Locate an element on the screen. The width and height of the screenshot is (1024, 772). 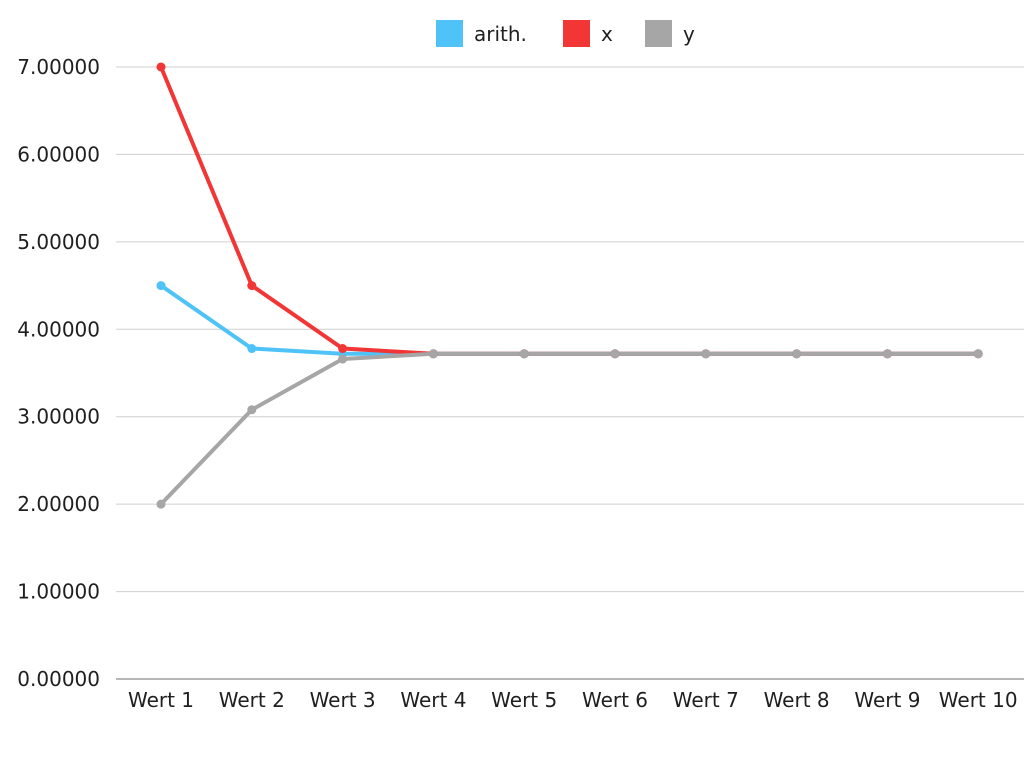
x-tick-label: Wert 8 is located at coordinates (797, 700).